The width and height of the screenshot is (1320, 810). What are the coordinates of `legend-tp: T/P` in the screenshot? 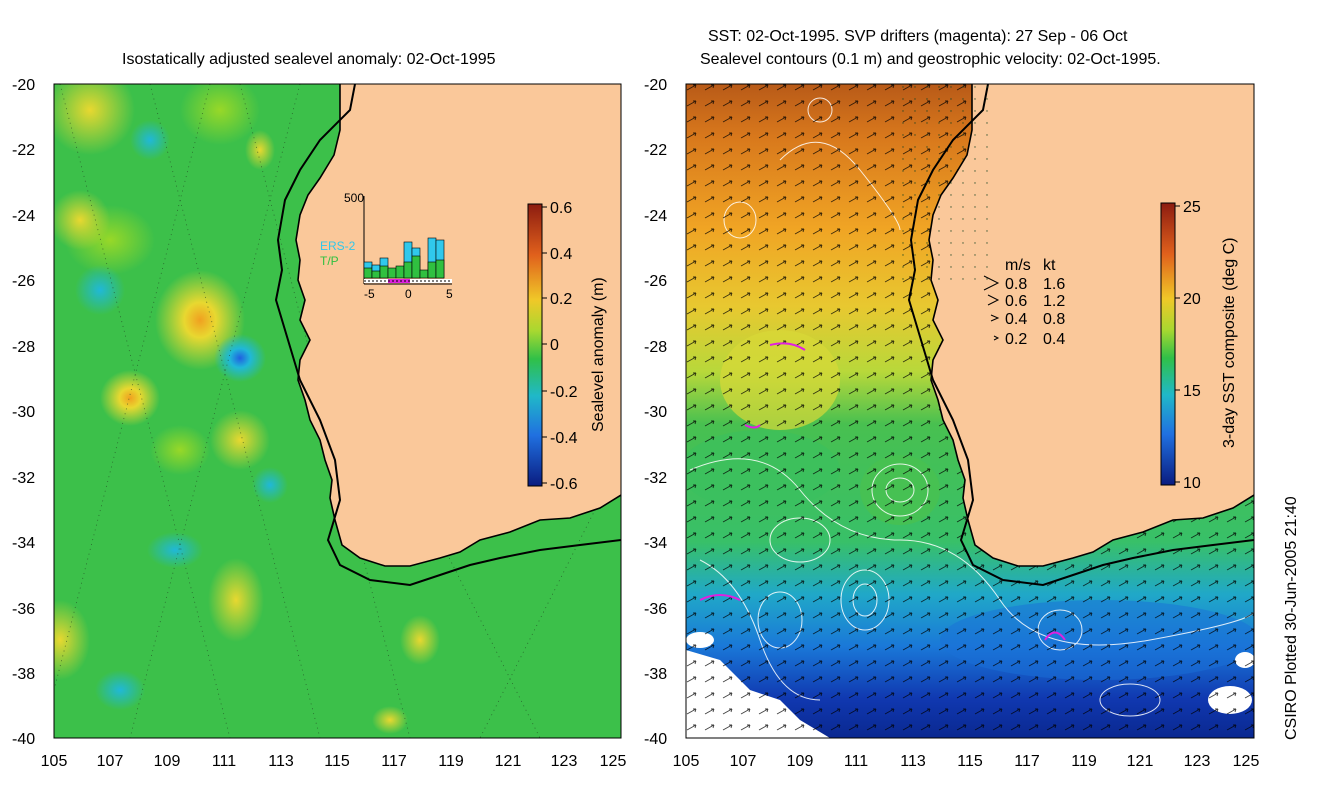 It's located at (329, 261).